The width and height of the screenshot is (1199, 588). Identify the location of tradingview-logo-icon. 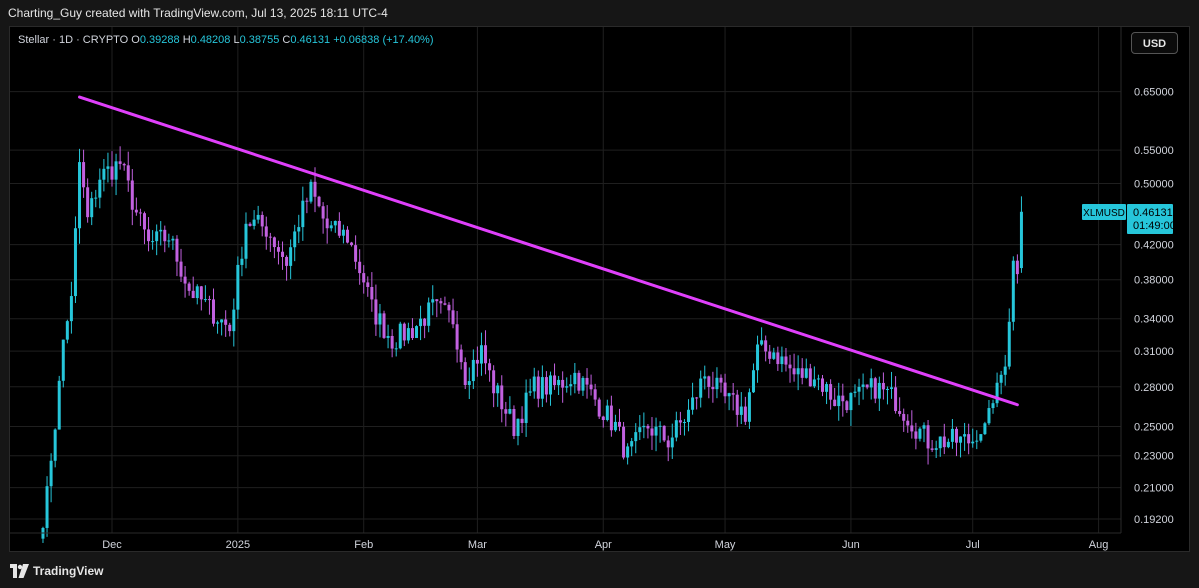
(20, 571).